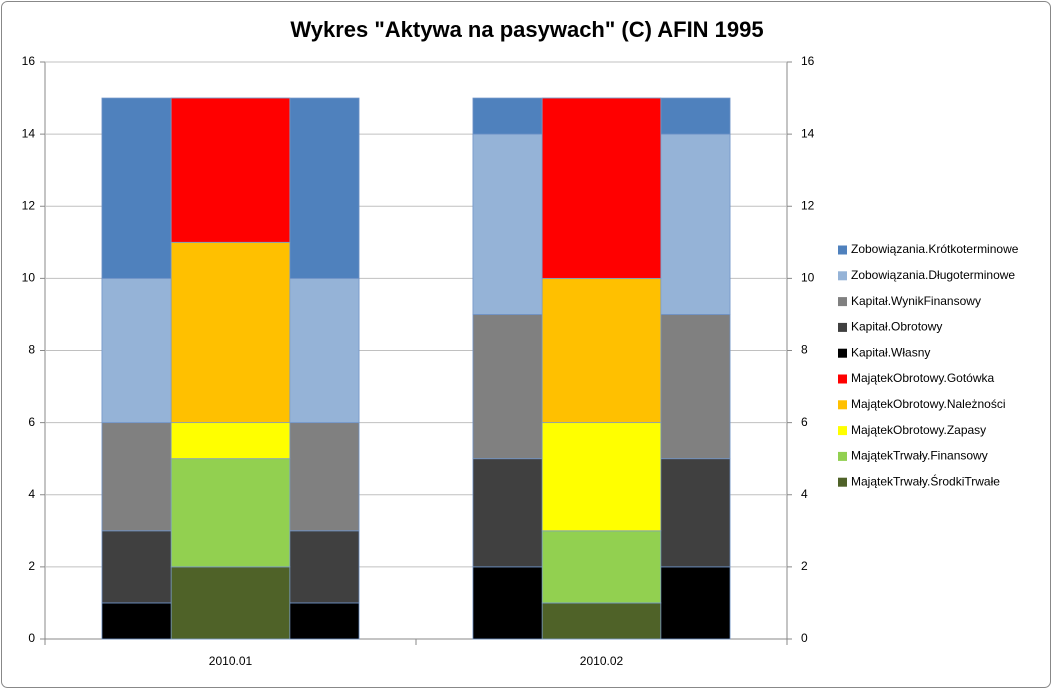 This screenshot has height=695, width=1053. What do you see at coordinates (935, 249) in the screenshot?
I see `legend-label: Zobowiązania.Krótkoterminowe` at bounding box center [935, 249].